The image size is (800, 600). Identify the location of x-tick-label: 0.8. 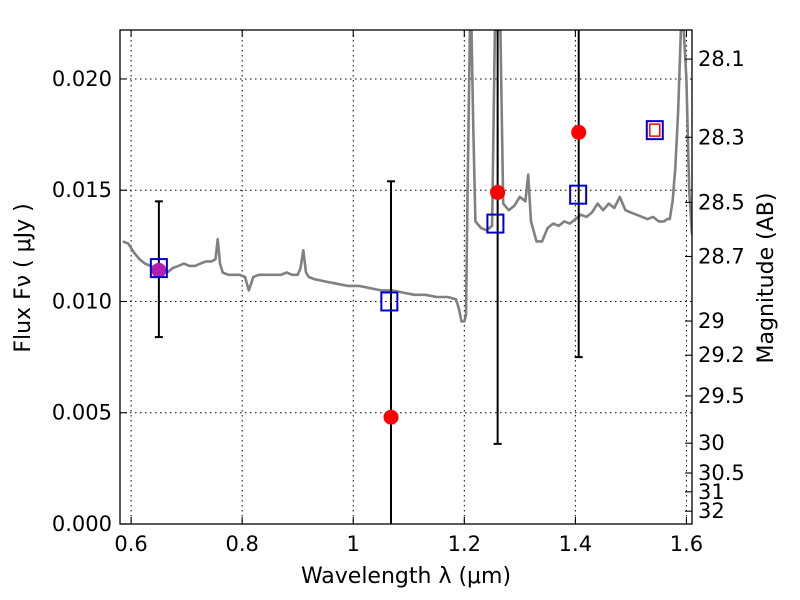
(241, 544).